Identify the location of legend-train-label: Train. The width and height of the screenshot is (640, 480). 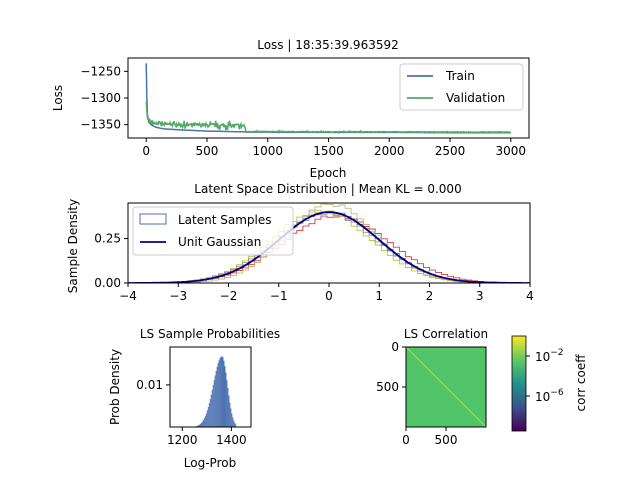
(460, 76).